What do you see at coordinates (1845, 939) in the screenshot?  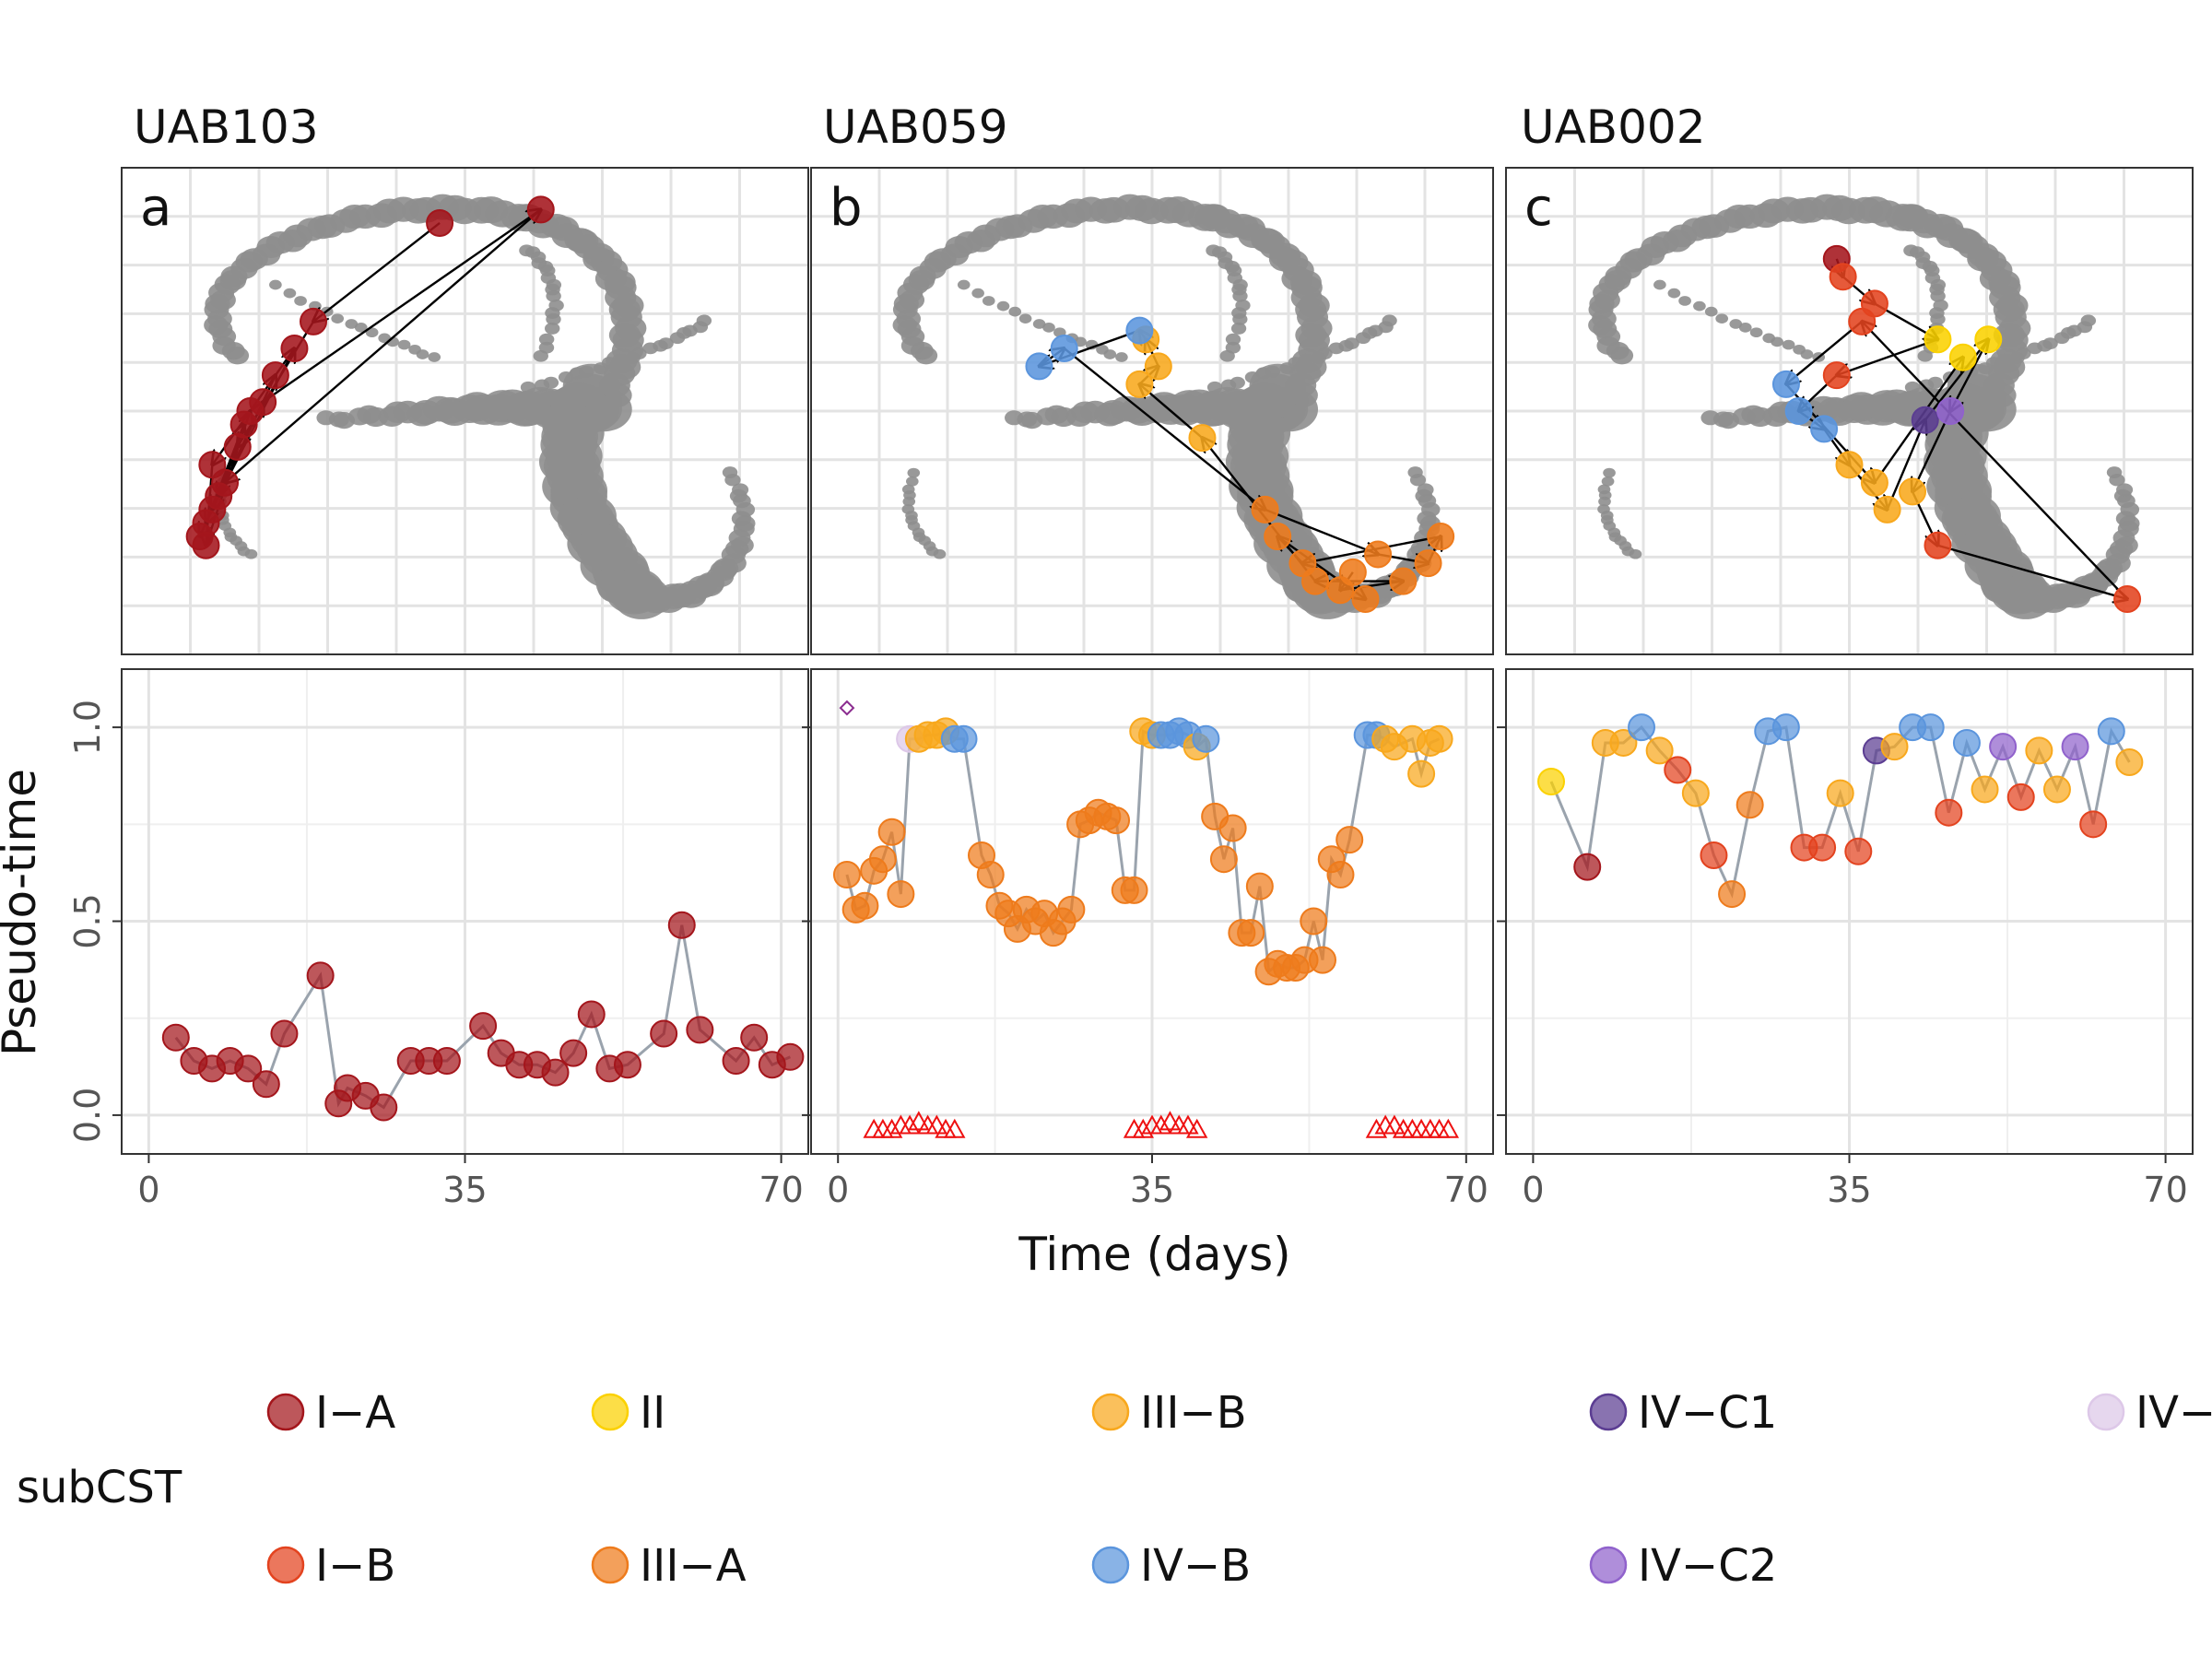 I see `timeseries-panel-uab002: 0 35 70` at bounding box center [1845, 939].